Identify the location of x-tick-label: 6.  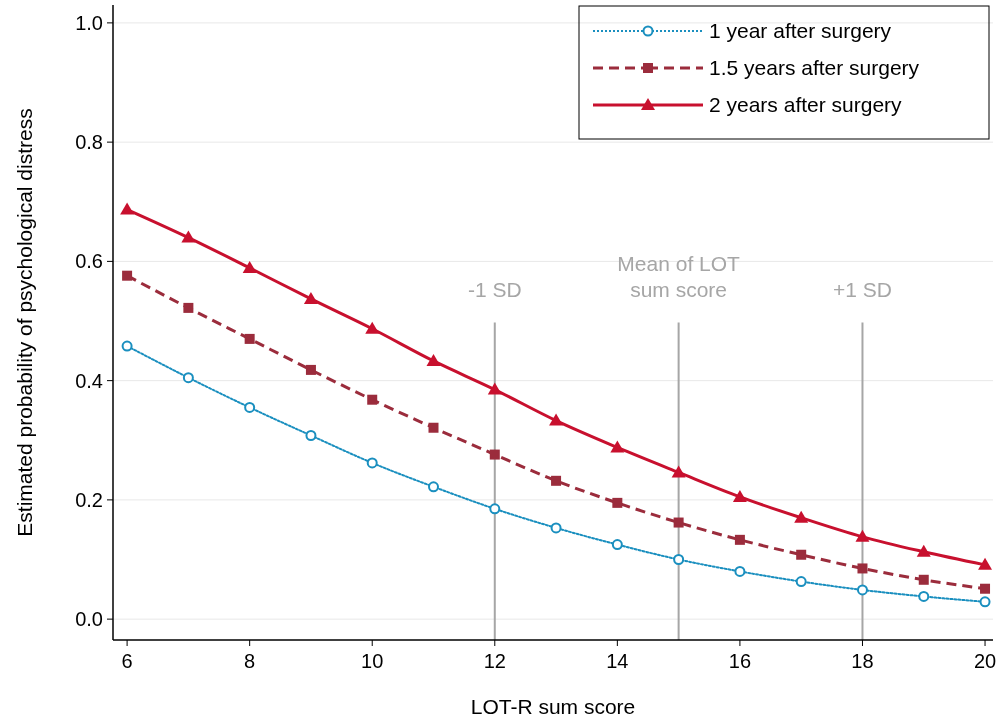
(127, 661).